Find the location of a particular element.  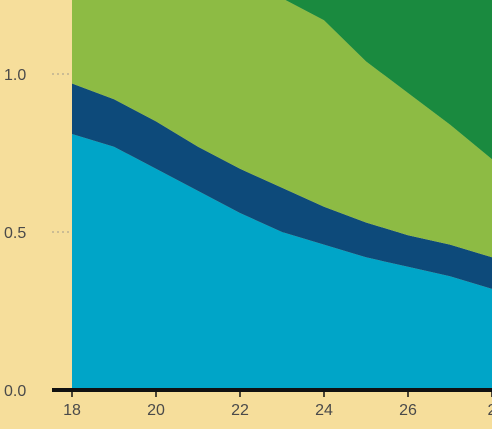

x-tick-label: 26 is located at coordinates (408, 410).